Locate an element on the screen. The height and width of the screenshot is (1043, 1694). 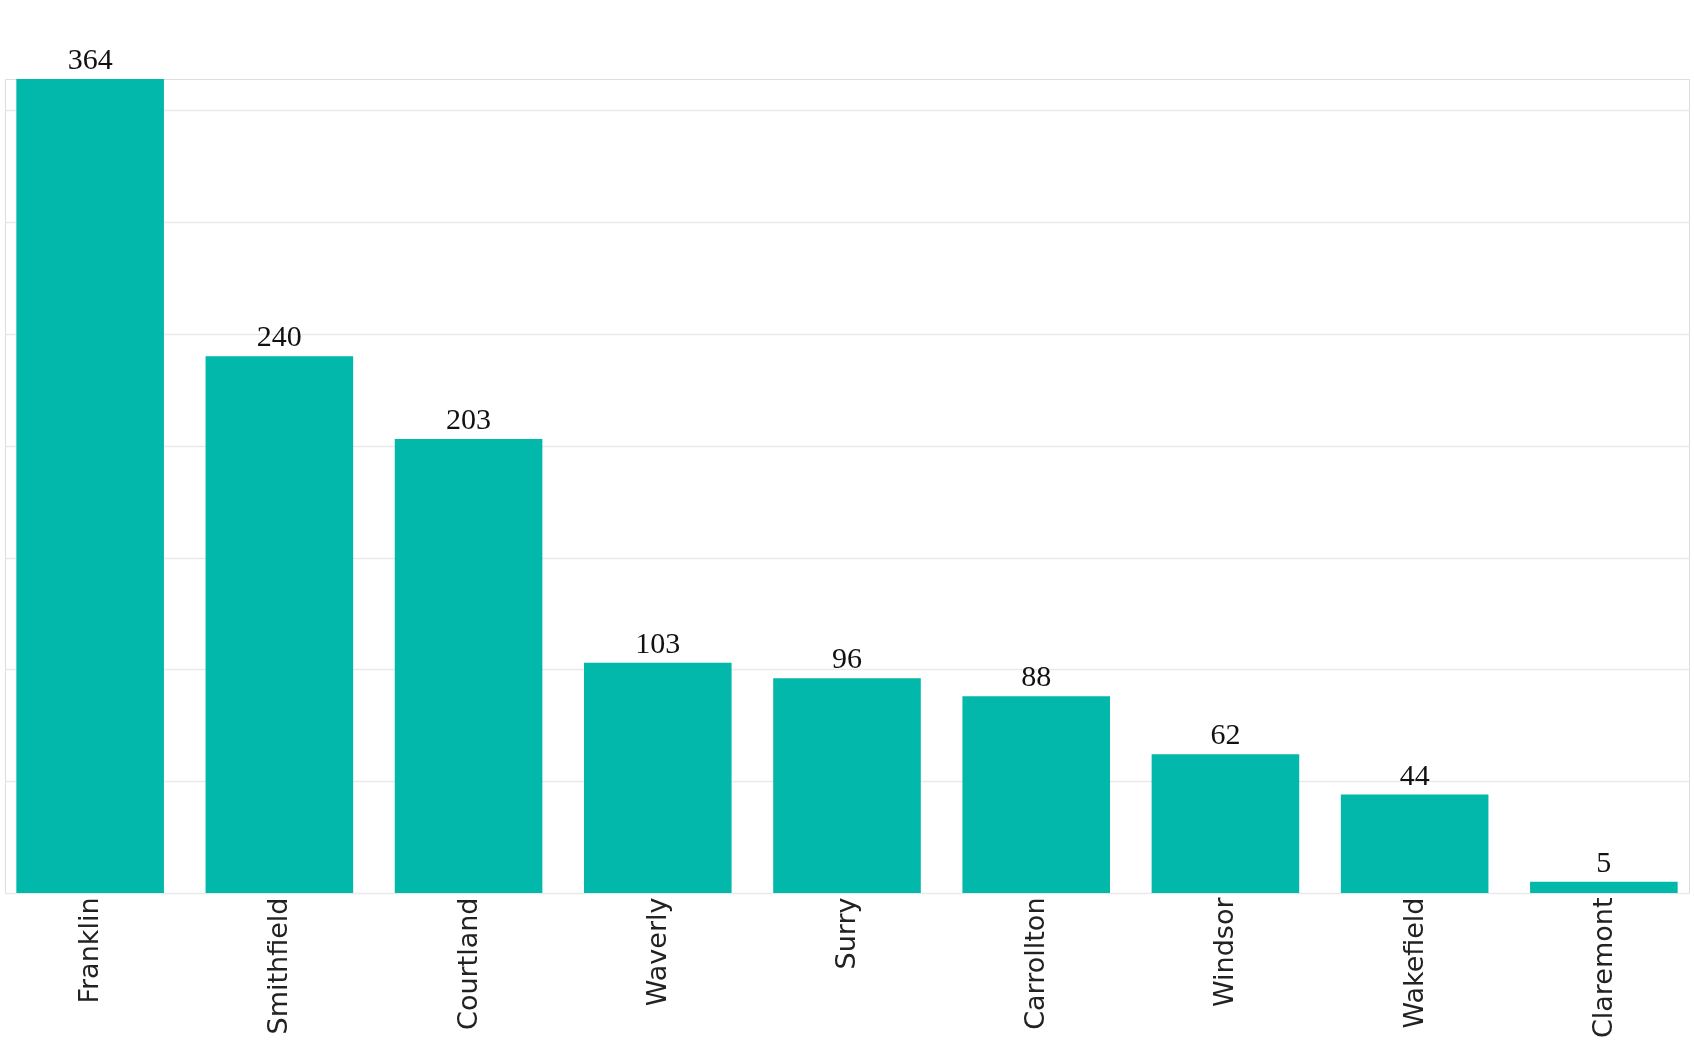
data-label: 240 is located at coordinates (279, 336).